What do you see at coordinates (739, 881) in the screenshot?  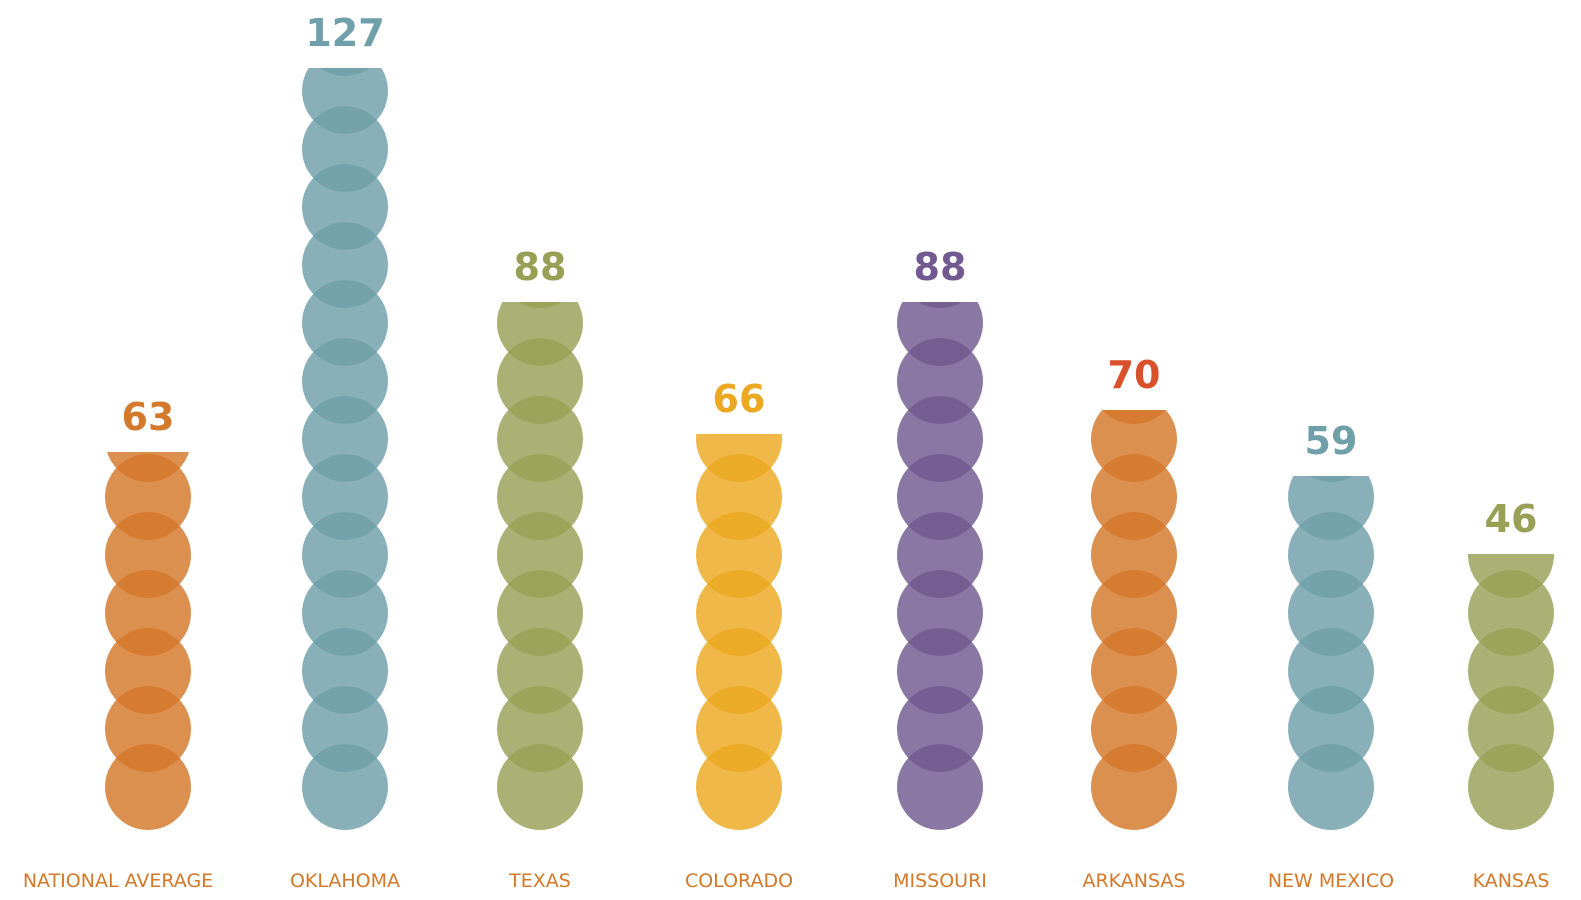 I see `category-label: COLORADO` at bounding box center [739, 881].